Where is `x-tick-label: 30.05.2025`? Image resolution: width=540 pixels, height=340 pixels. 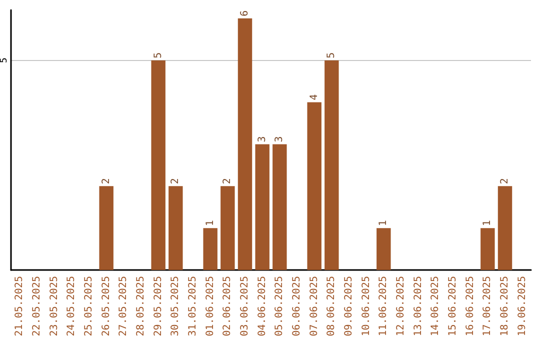 x-tick-label: 30.05.2025 is located at coordinates (176, 306).